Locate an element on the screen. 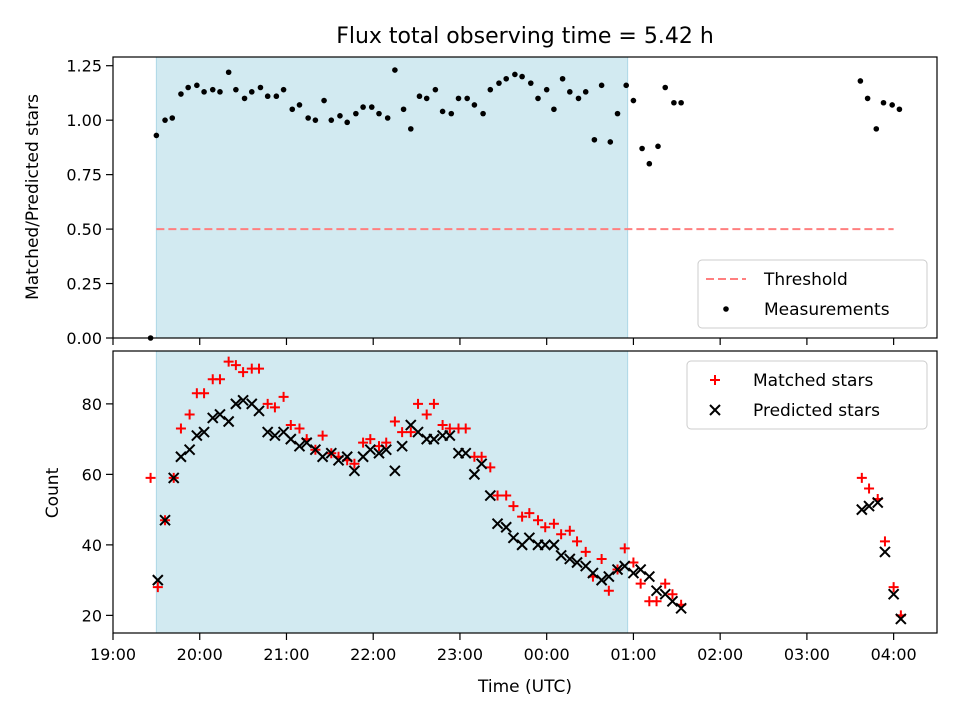  x-tick-label: 04:00 is located at coordinates (894, 654).